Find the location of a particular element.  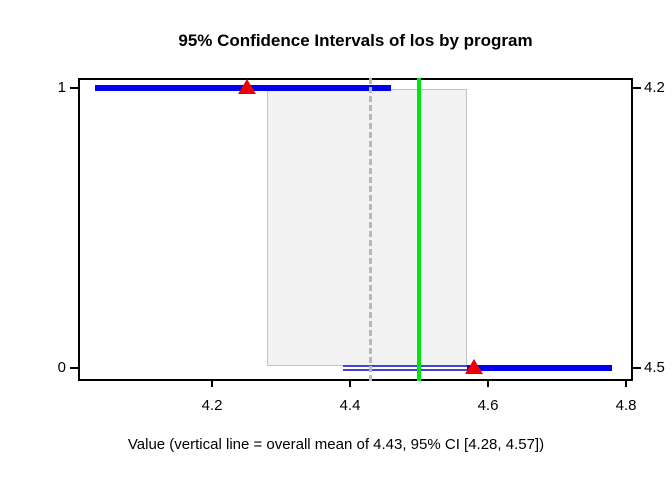

green-vertical-line is located at coordinates (419, 229).